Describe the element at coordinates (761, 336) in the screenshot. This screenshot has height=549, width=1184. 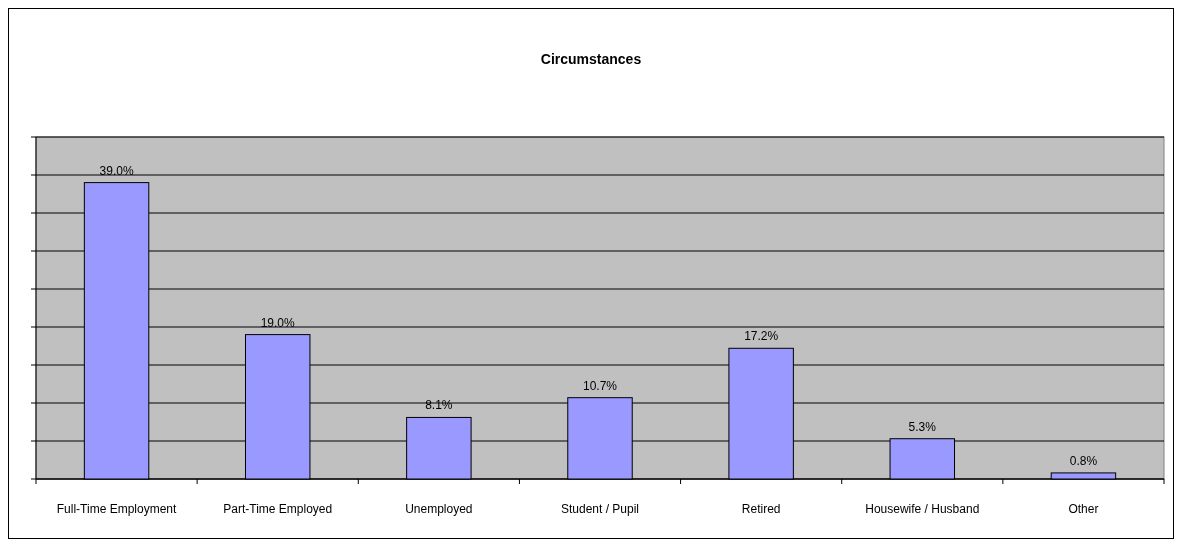
I see `data-label: 17.2%` at that location.